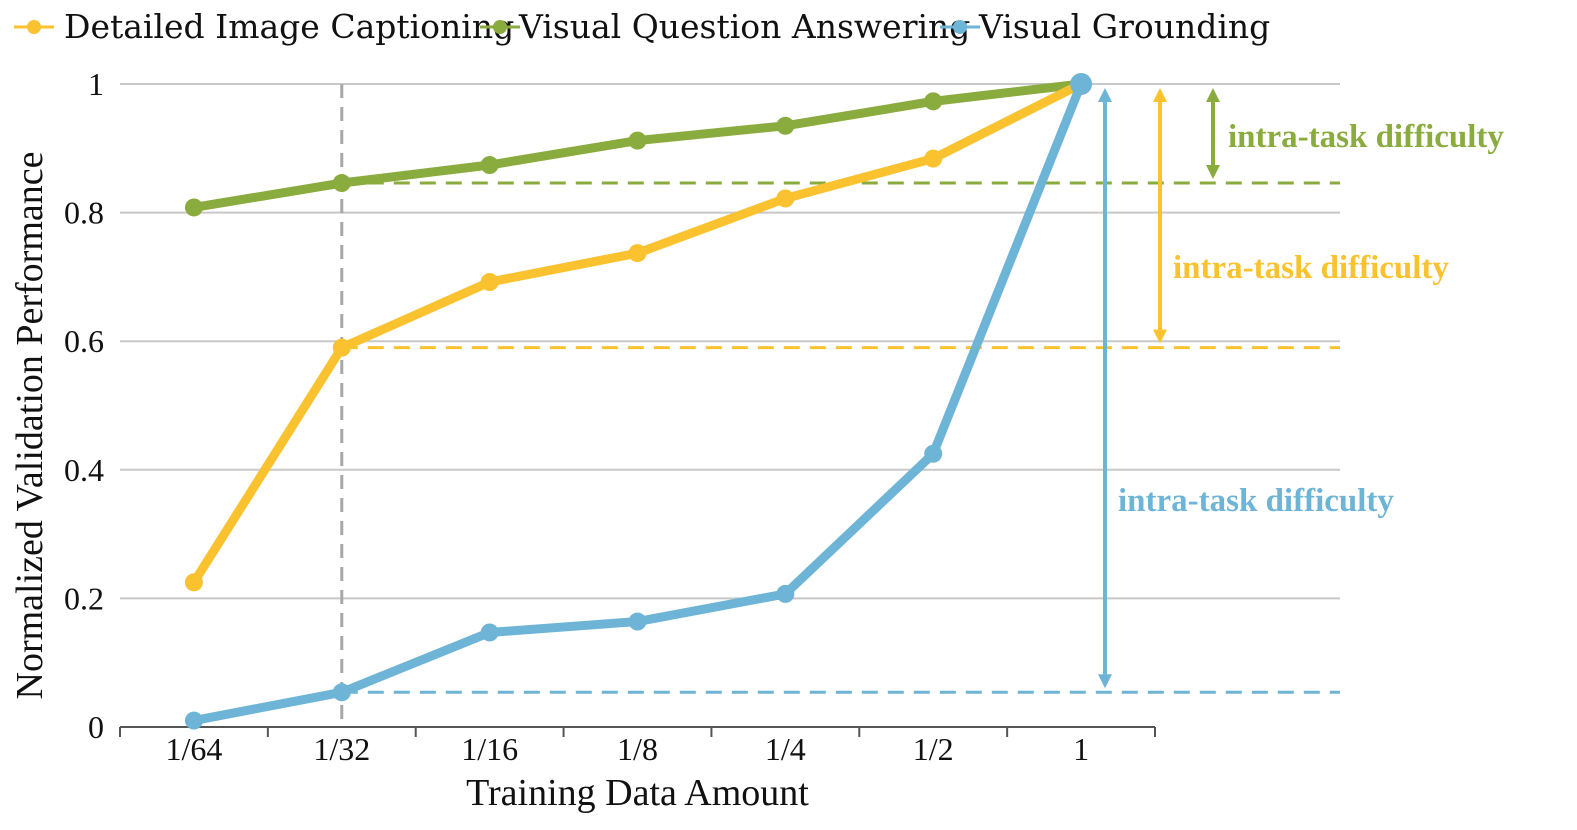  Describe the element at coordinates (489, 749) in the screenshot. I see `x-tick-label: 1/16` at that location.